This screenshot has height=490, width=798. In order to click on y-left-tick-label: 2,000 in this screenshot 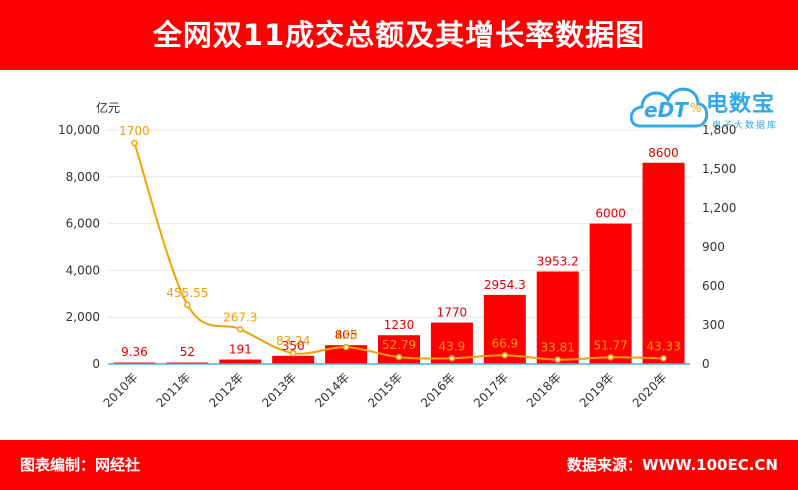, I will do `click(83, 317)`.